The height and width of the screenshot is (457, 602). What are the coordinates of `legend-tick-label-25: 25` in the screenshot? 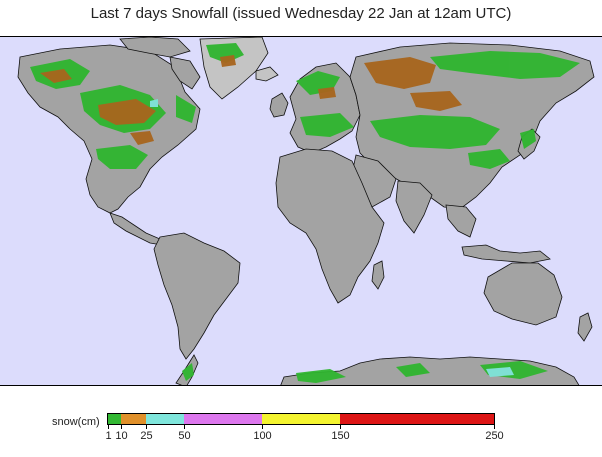 It's located at (146, 436).